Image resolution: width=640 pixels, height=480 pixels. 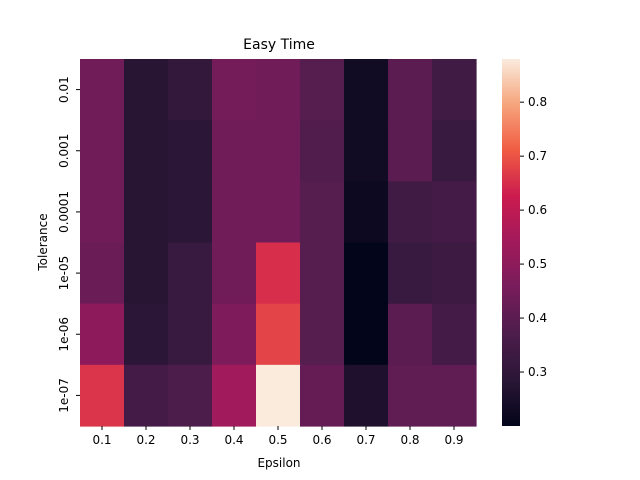 I want to click on colorbar-ticks: 0.3 0.4 0.5 0.6 0.7 0.8, so click(x=533, y=237).